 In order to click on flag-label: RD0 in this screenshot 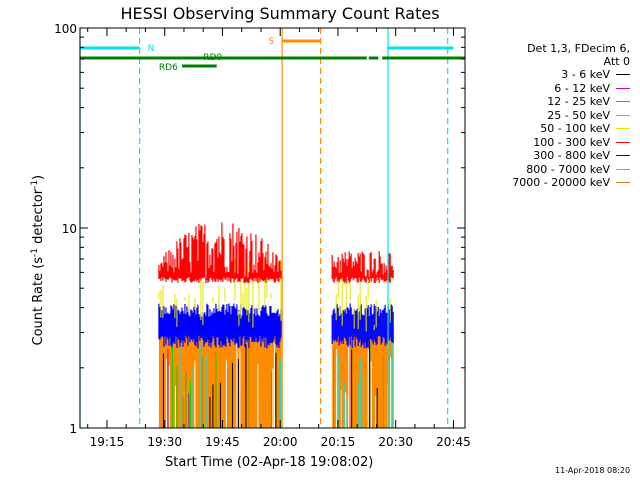, I will do `click(212, 58)`.